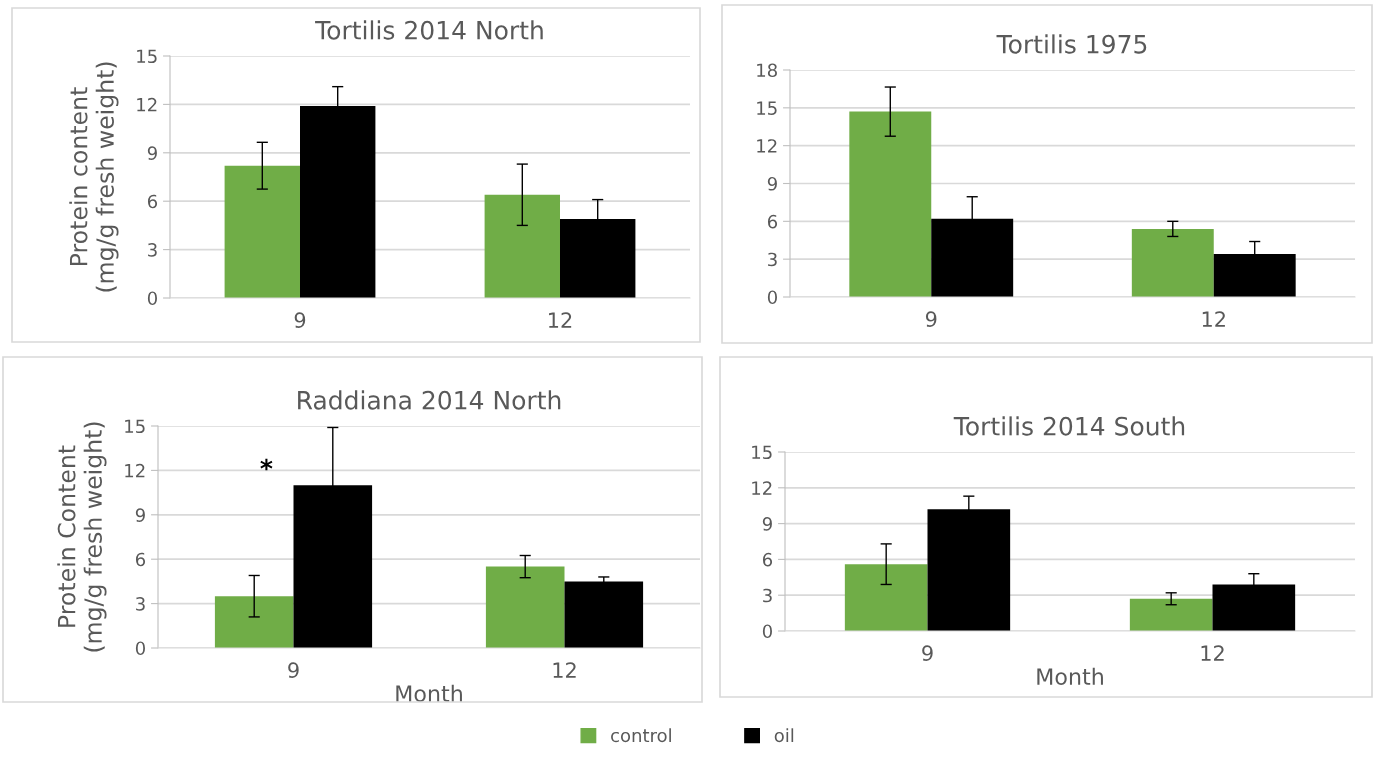 This screenshot has height=762, width=1376. Describe the element at coordinates (1071, 44) in the screenshot. I see `chart-title: Tortilis 1975` at that location.